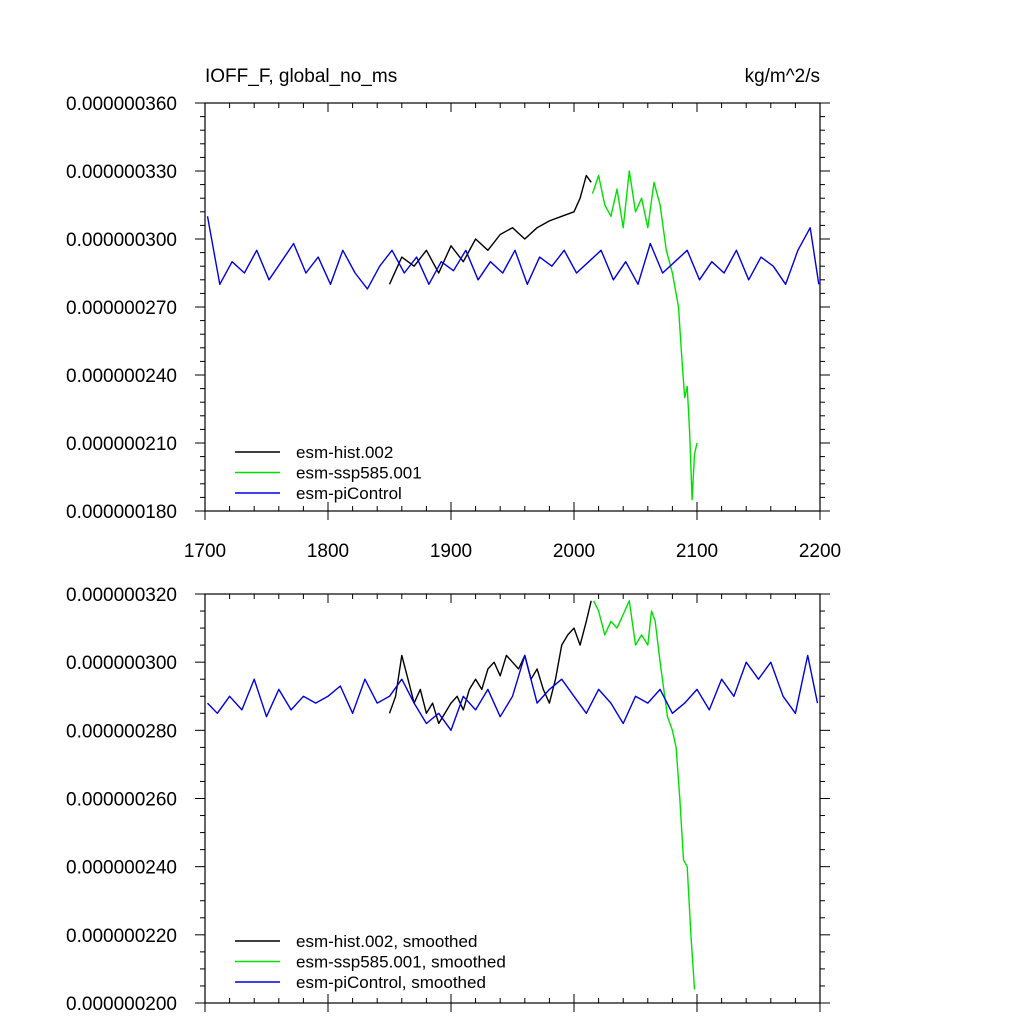 This screenshot has height=1024, width=1024. I want to click on series-line-esm-picontrol, so click(513, 253).